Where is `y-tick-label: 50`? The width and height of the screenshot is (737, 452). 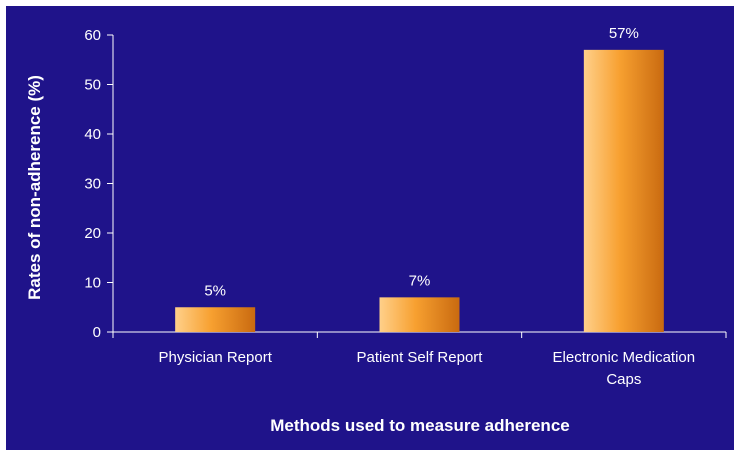
y-tick-label: 50 is located at coordinates (92, 85).